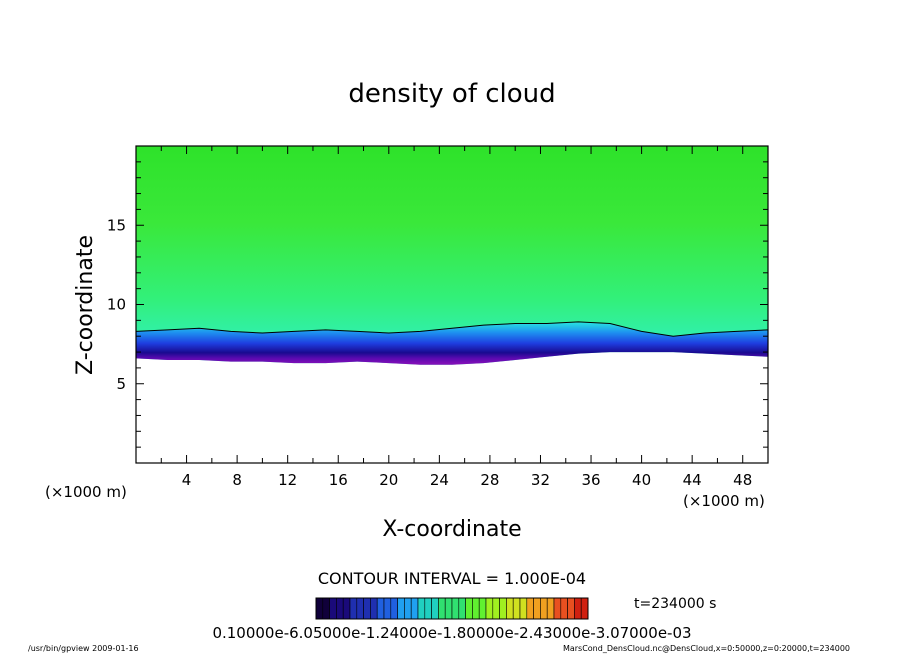 This screenshot has height=654, width=904. Describe the element at coordinates (86, 492) in the screenshot. I see `x-unit-label: (×1000 m)` at that location.